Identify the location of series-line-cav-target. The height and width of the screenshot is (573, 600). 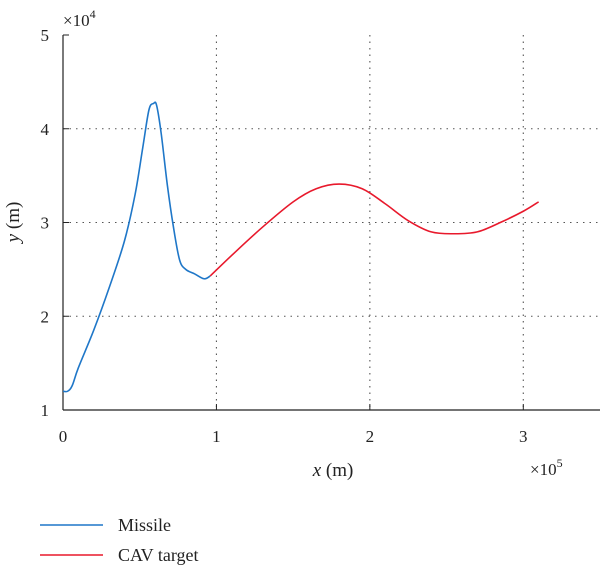
(374, 230).